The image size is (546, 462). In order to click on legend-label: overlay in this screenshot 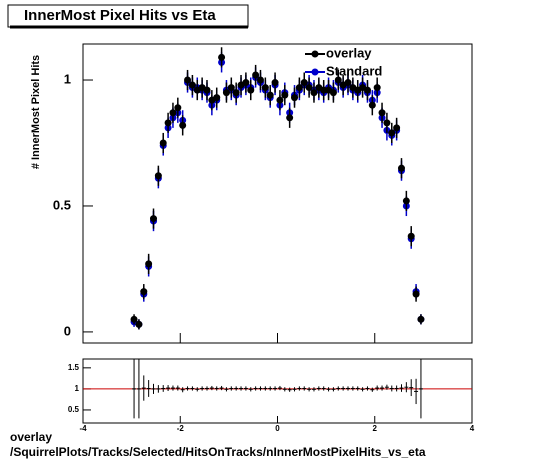, I will do `click(349, 52)`.